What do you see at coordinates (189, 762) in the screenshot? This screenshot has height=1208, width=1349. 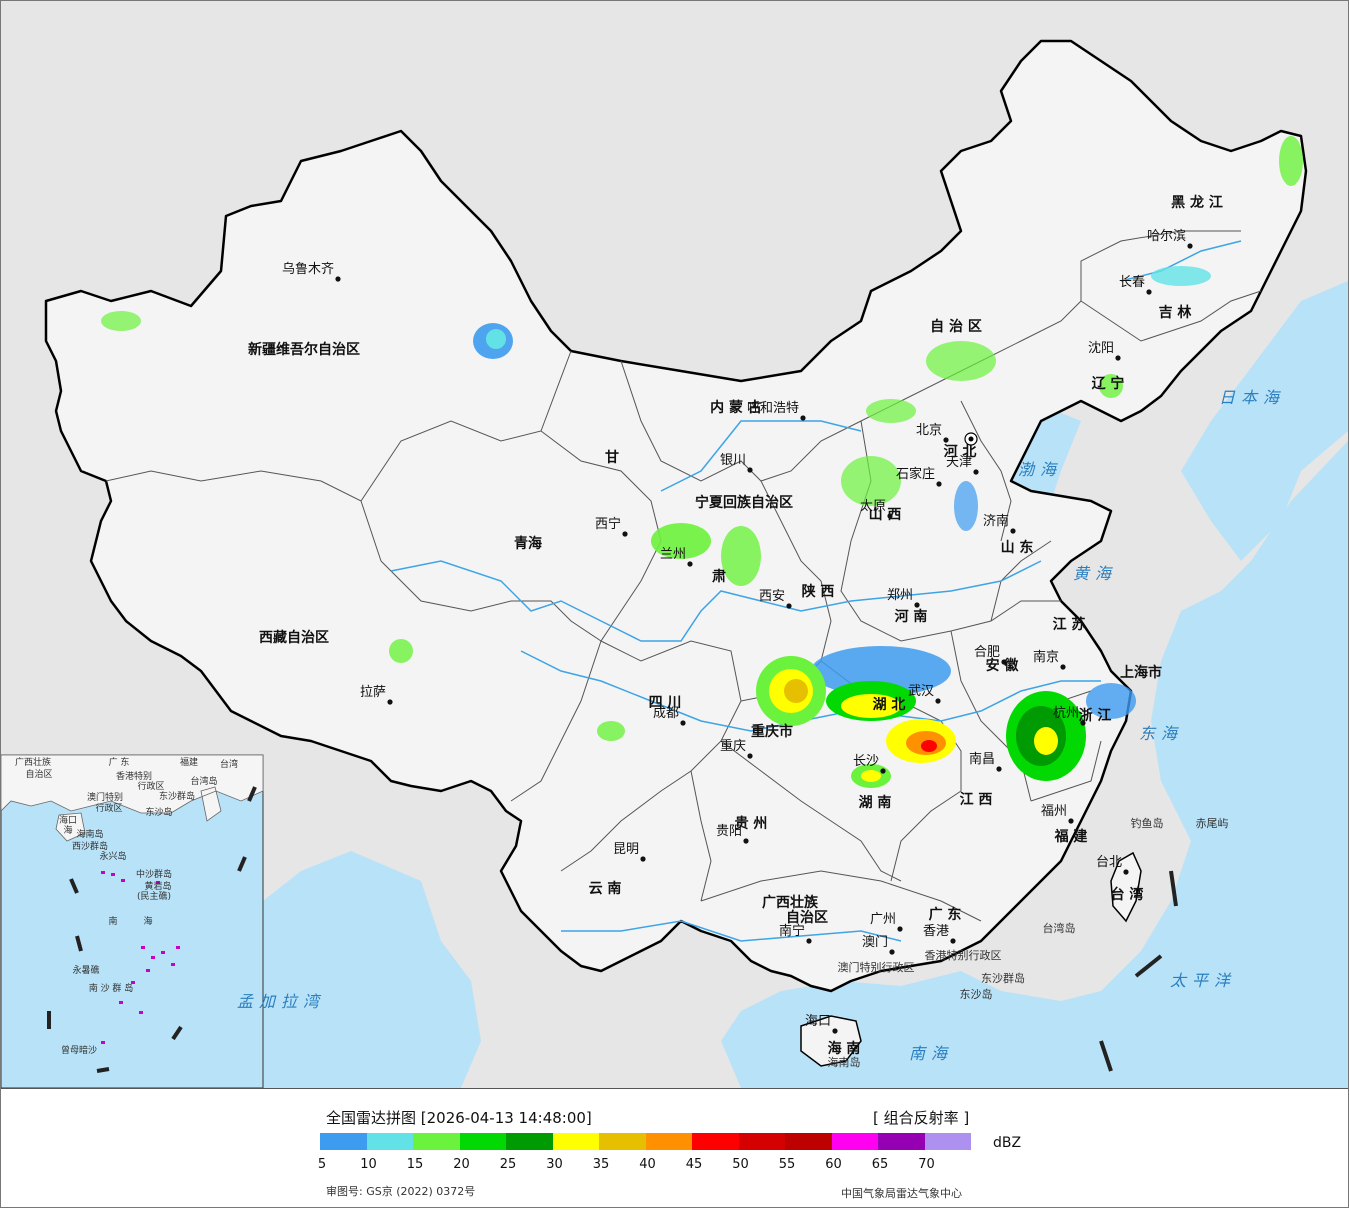 I see `inset-label: 福建` at bounding box center [189, 762].